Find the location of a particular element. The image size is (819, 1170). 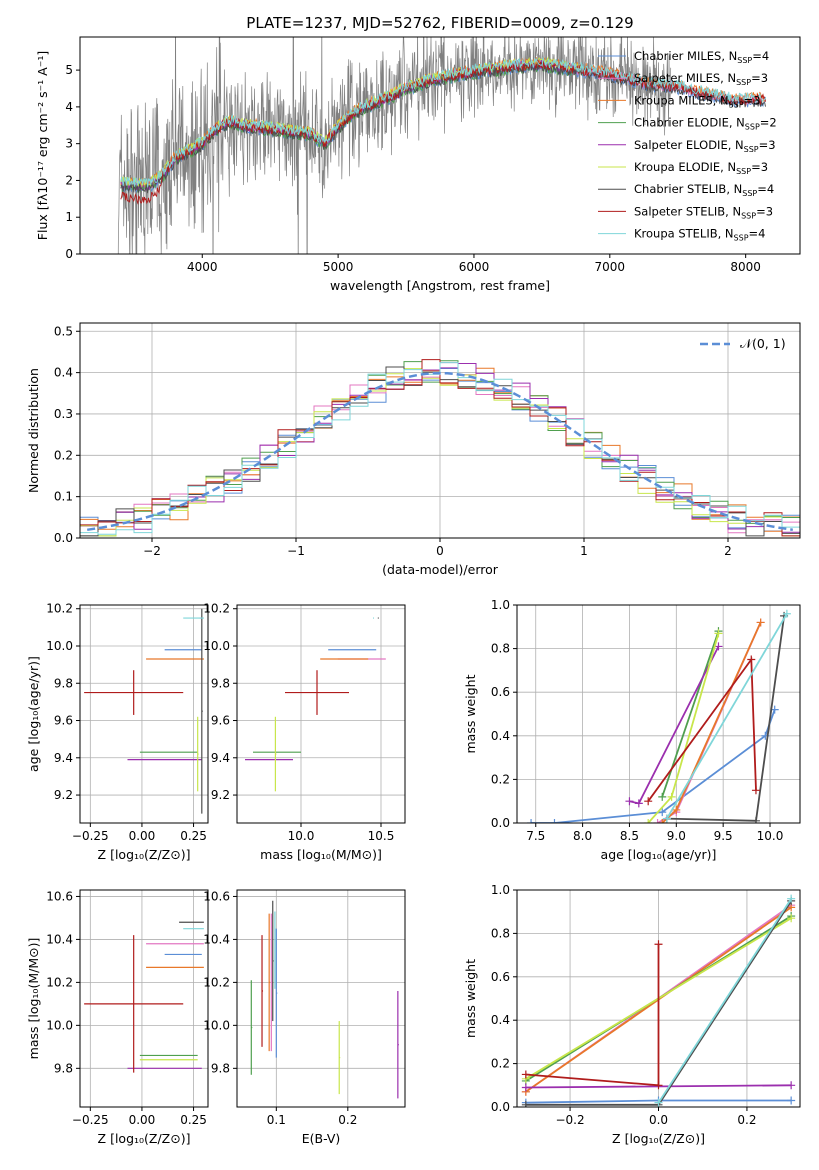

legend-entry: Salpeter ELODIE, NSSP=3 is located at coordinates (705, 146).